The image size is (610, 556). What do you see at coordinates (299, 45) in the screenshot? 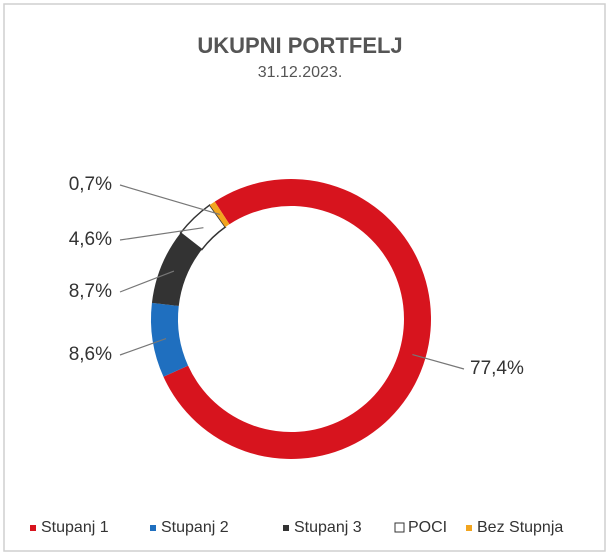
I see `chart-title: UKUPNI PORTFELJ` at bounding box center [299, 45].